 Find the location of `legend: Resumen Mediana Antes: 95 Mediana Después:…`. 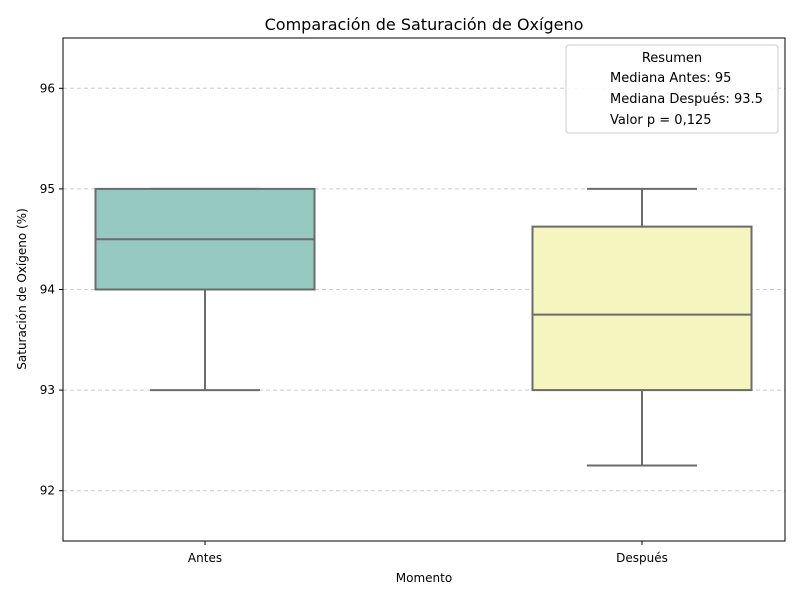

legend: Resumen Mediana Antes: 95 Mediana Después:… is located at coordinates (672, 89).